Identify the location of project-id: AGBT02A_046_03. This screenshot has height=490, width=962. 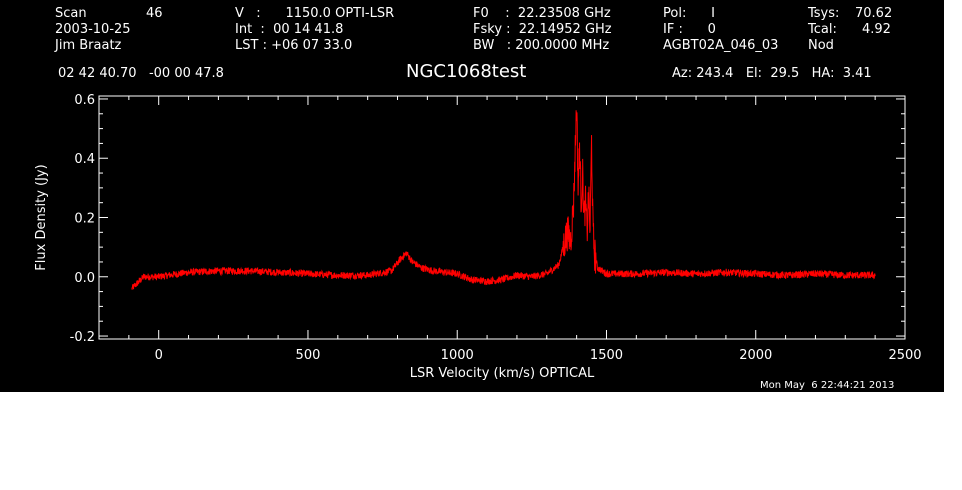
(721, 45).